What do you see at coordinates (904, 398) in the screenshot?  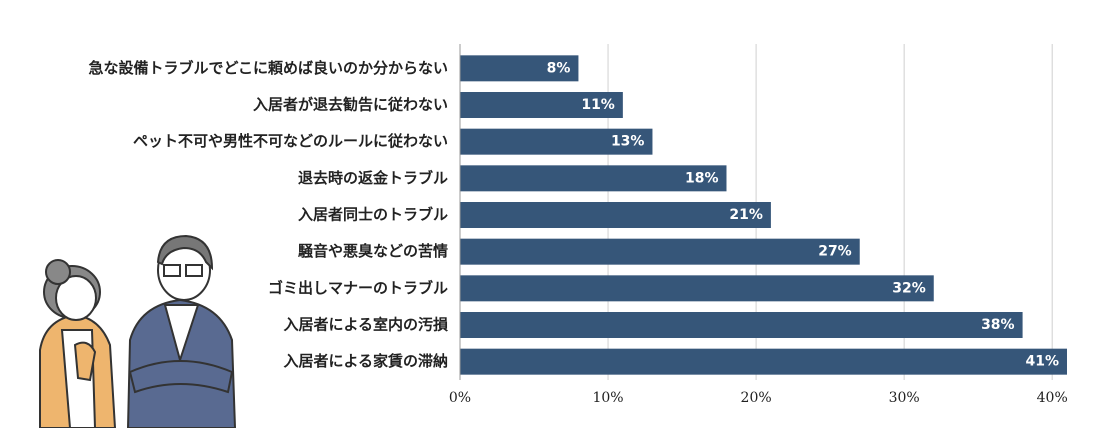 I see `x-tick-label: 30%` at bounding box center [904, 398].